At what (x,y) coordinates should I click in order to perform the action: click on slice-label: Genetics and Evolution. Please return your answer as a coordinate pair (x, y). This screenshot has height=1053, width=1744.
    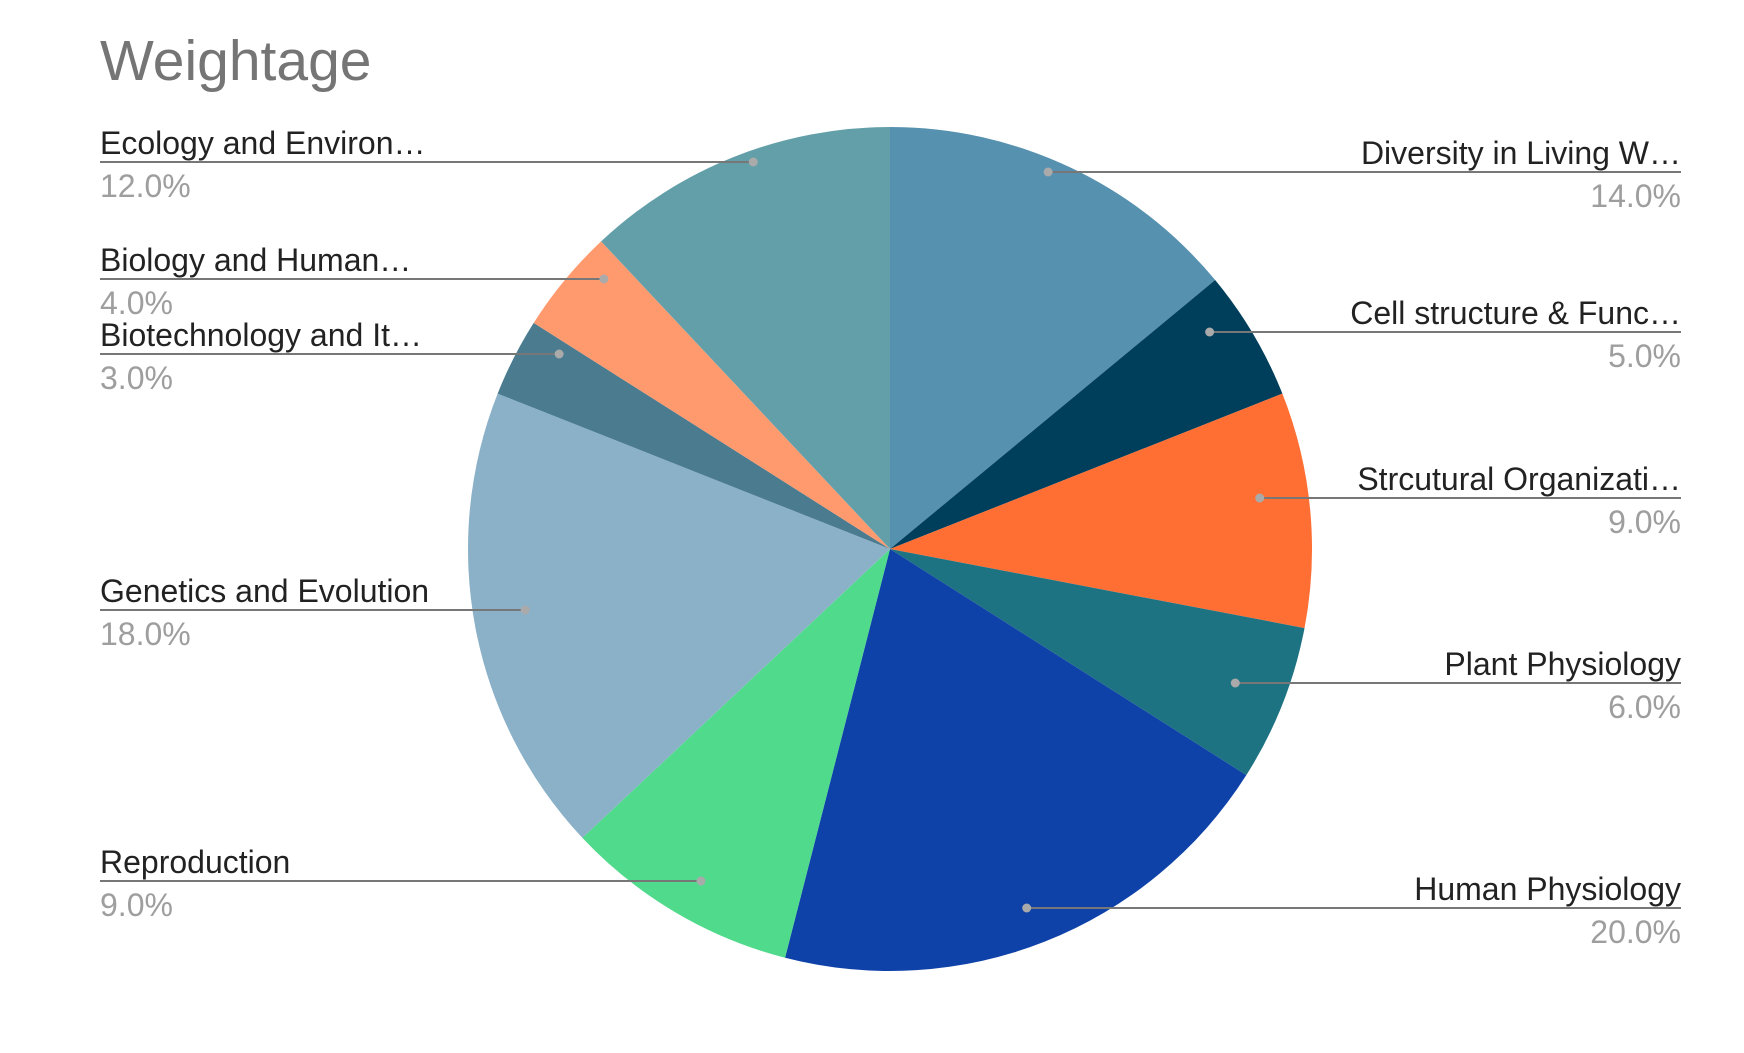
    Looking at the image, I should click on (264, 591).